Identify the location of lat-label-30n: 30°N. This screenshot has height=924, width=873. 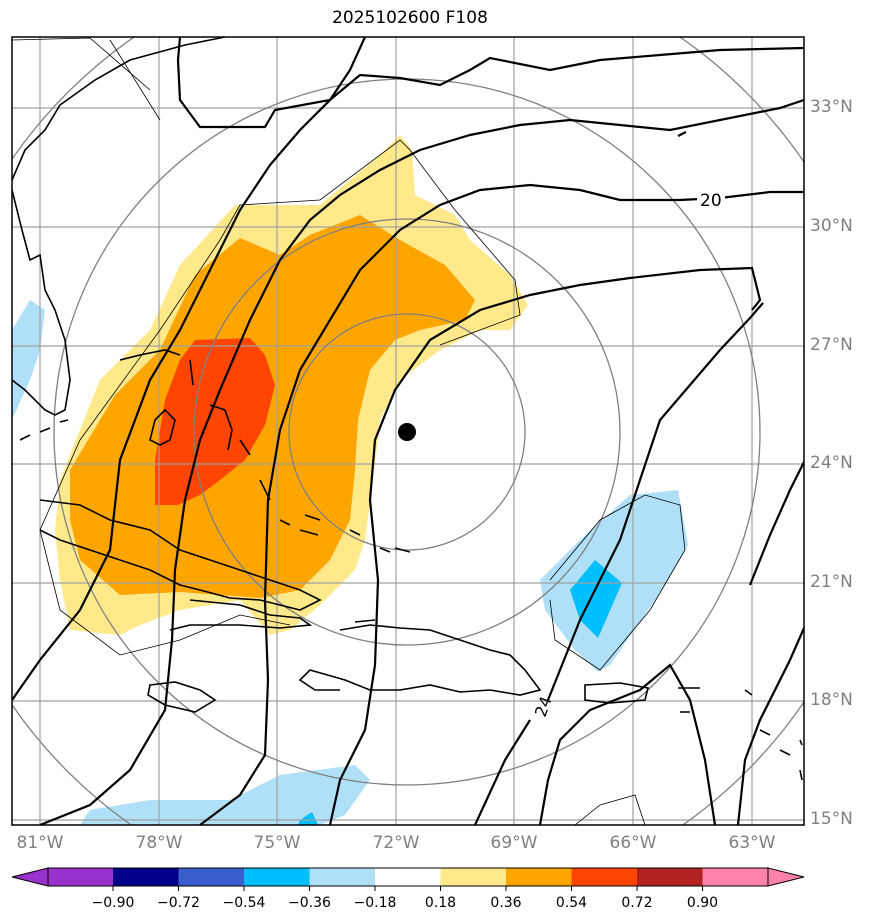
(831, 226).